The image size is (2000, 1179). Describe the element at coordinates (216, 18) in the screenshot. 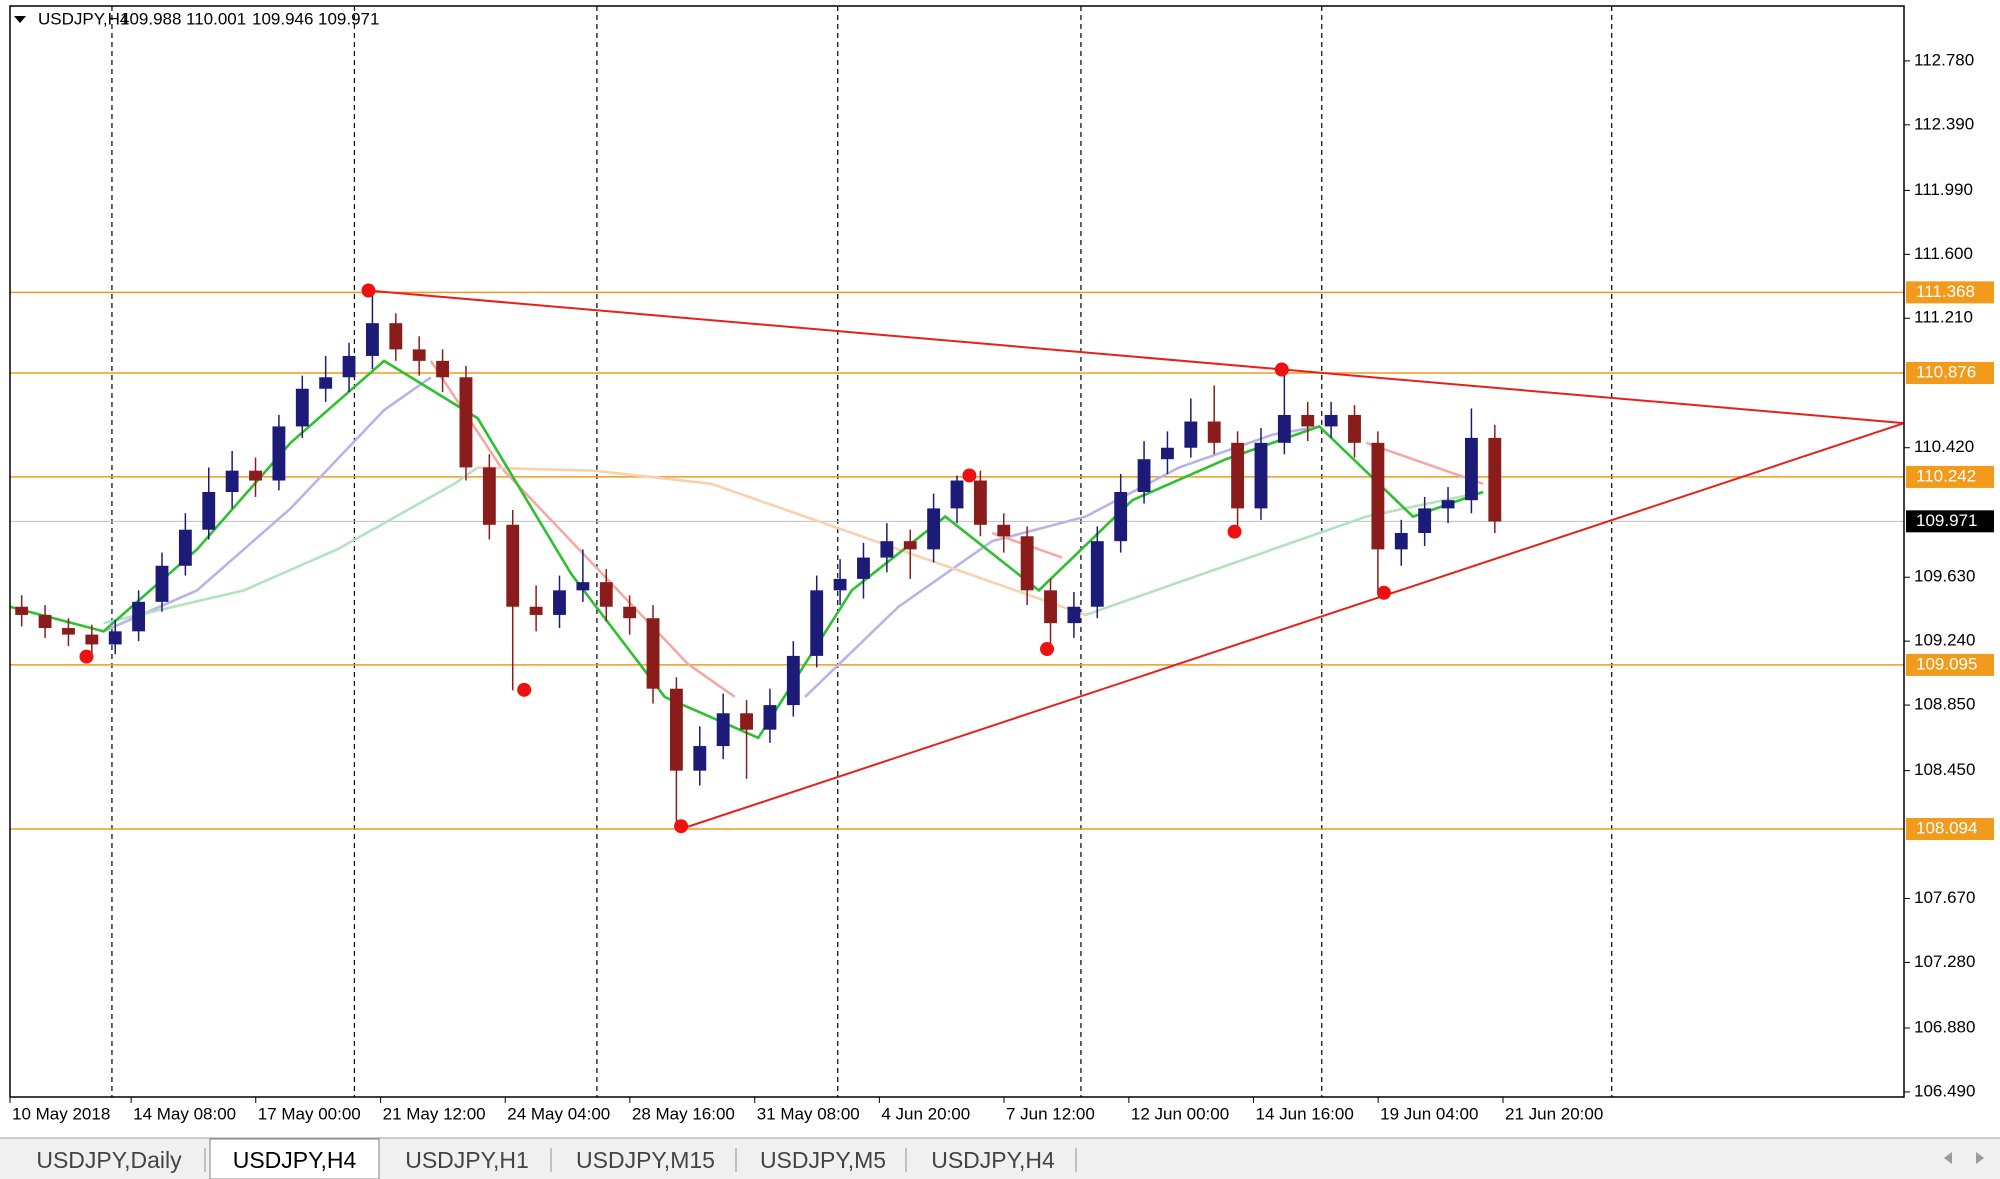

I see `header-high: 110.001` at that location.